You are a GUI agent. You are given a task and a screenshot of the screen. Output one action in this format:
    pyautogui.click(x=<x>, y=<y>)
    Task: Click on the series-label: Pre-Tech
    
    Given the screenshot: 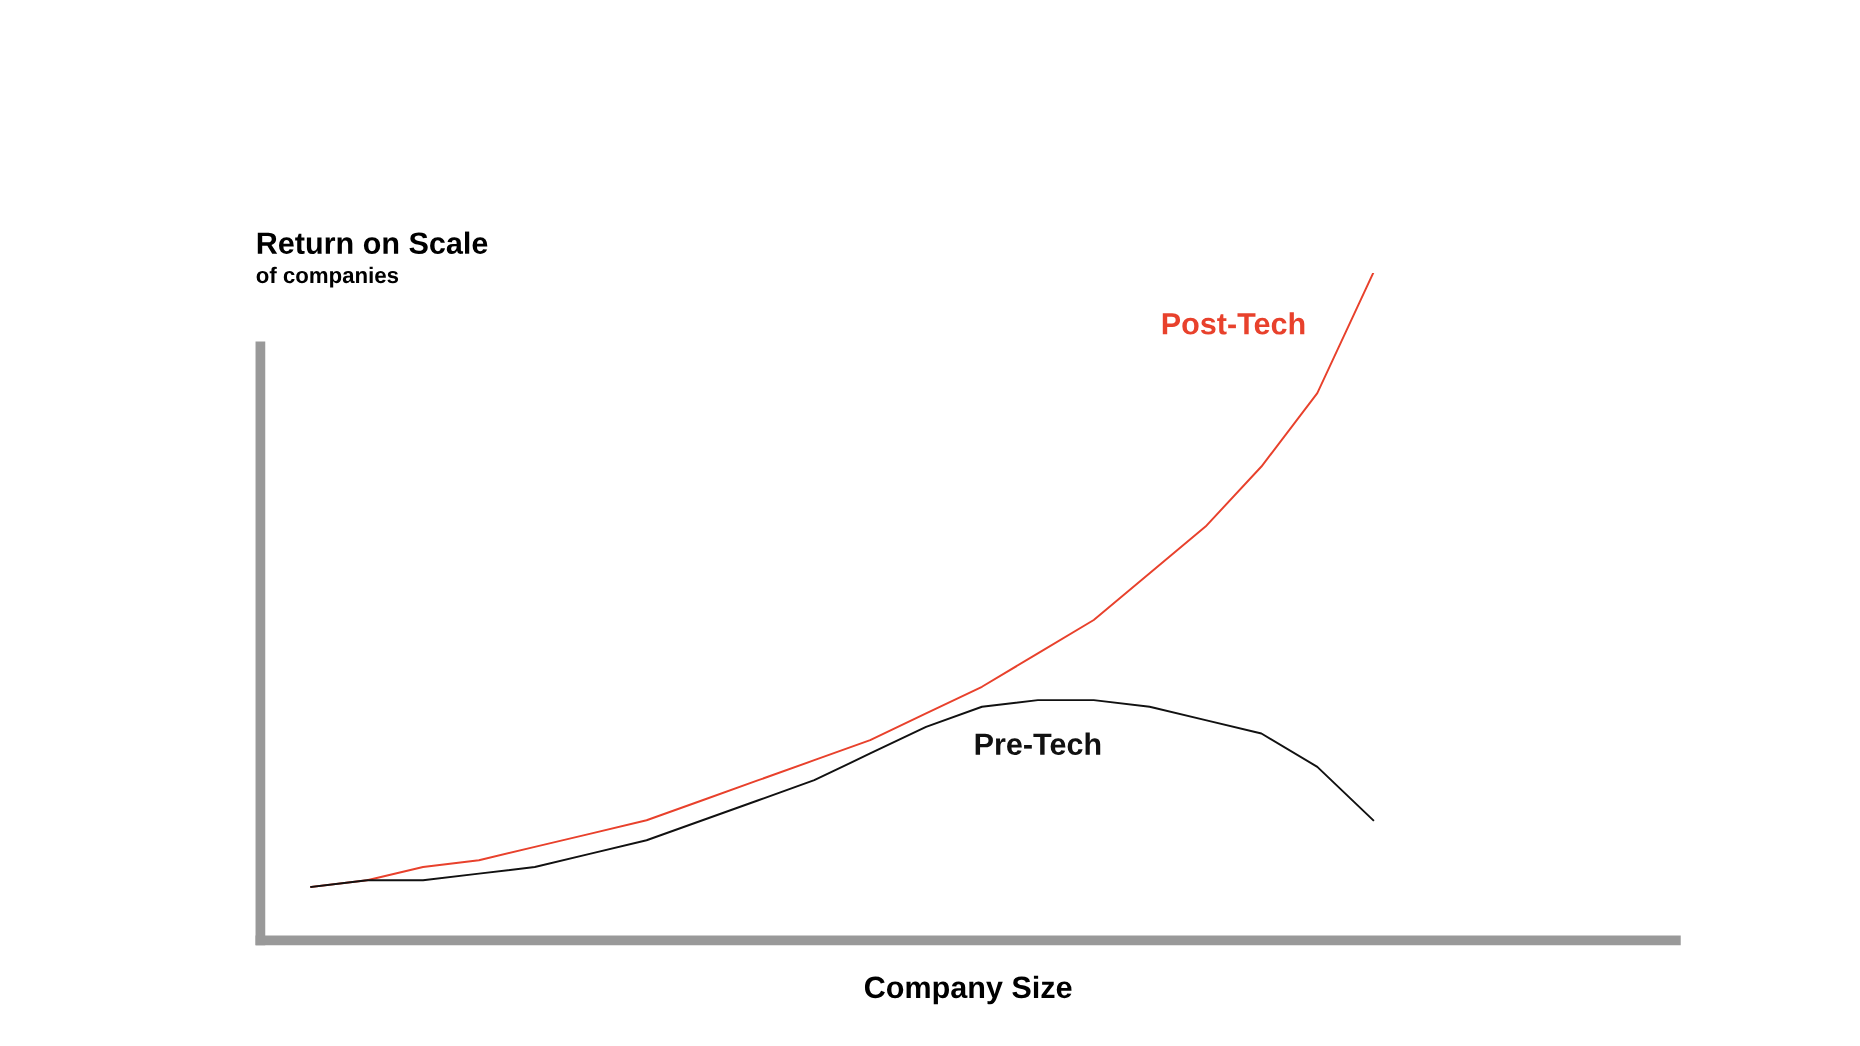 What is the action you would take?
    pyautogui.click(x=1038, y=744)
    